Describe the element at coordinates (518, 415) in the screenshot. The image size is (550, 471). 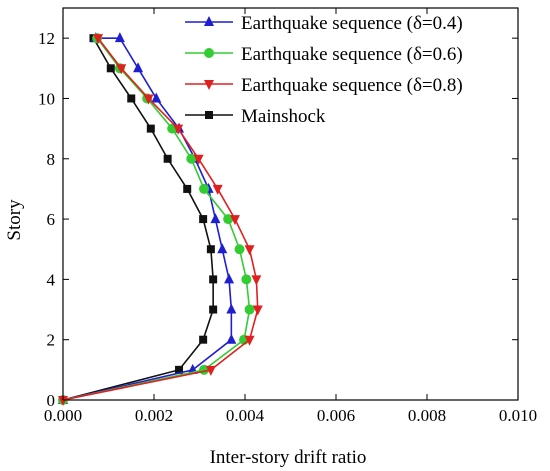
I see `x-tick-label: 0.010` at that location.